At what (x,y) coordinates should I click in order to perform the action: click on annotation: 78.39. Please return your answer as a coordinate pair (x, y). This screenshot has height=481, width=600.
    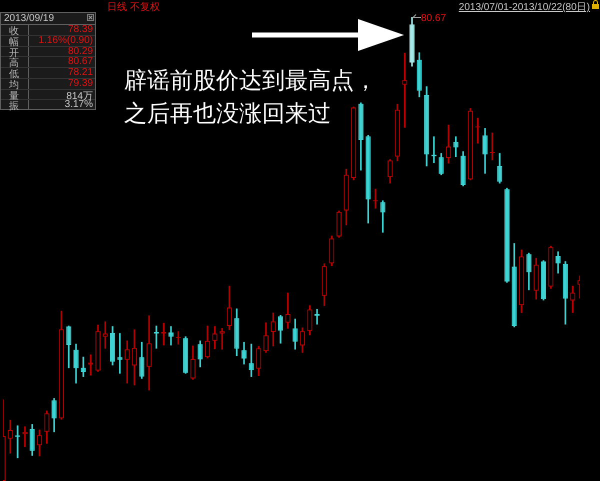
    Looking at the image, I should click on (80, 29).